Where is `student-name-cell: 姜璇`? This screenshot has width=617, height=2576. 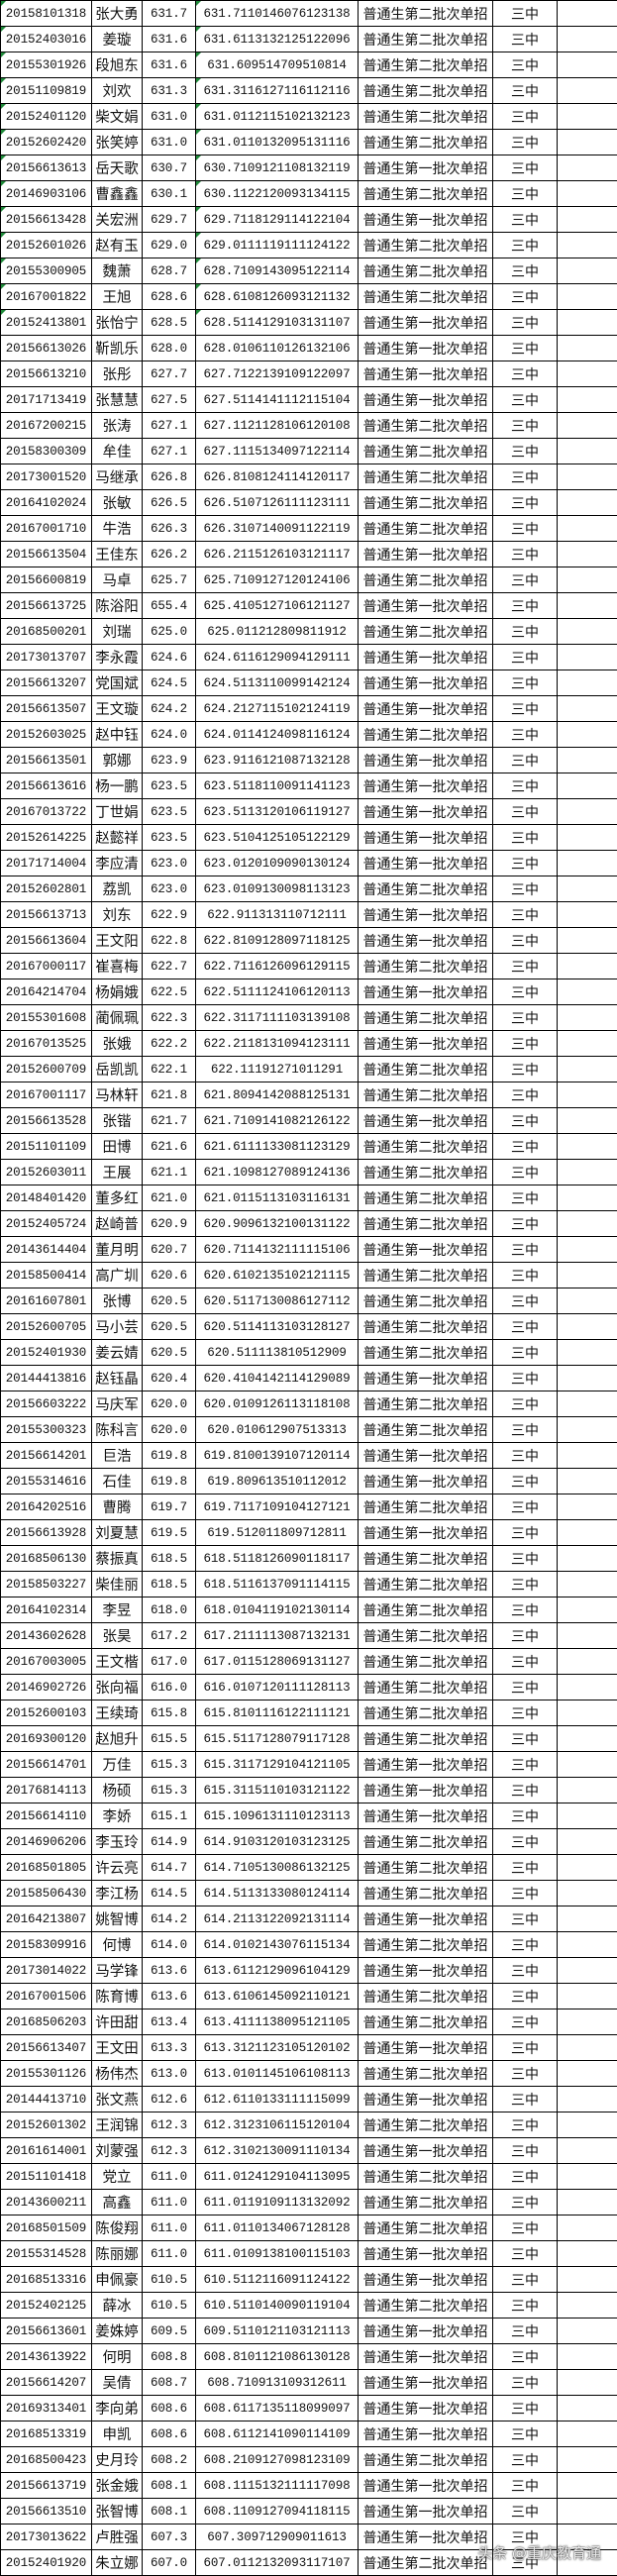 student-name-cell: 姜璇 is located at coordinates (117, 39).